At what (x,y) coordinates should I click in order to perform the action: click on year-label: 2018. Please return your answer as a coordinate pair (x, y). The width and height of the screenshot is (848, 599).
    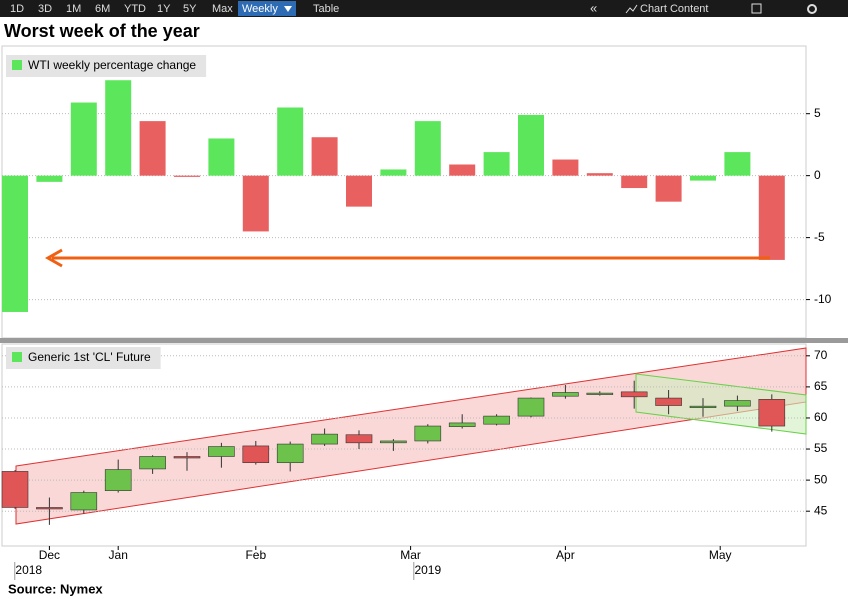
    Looking at the image, I should click on (28, 570).